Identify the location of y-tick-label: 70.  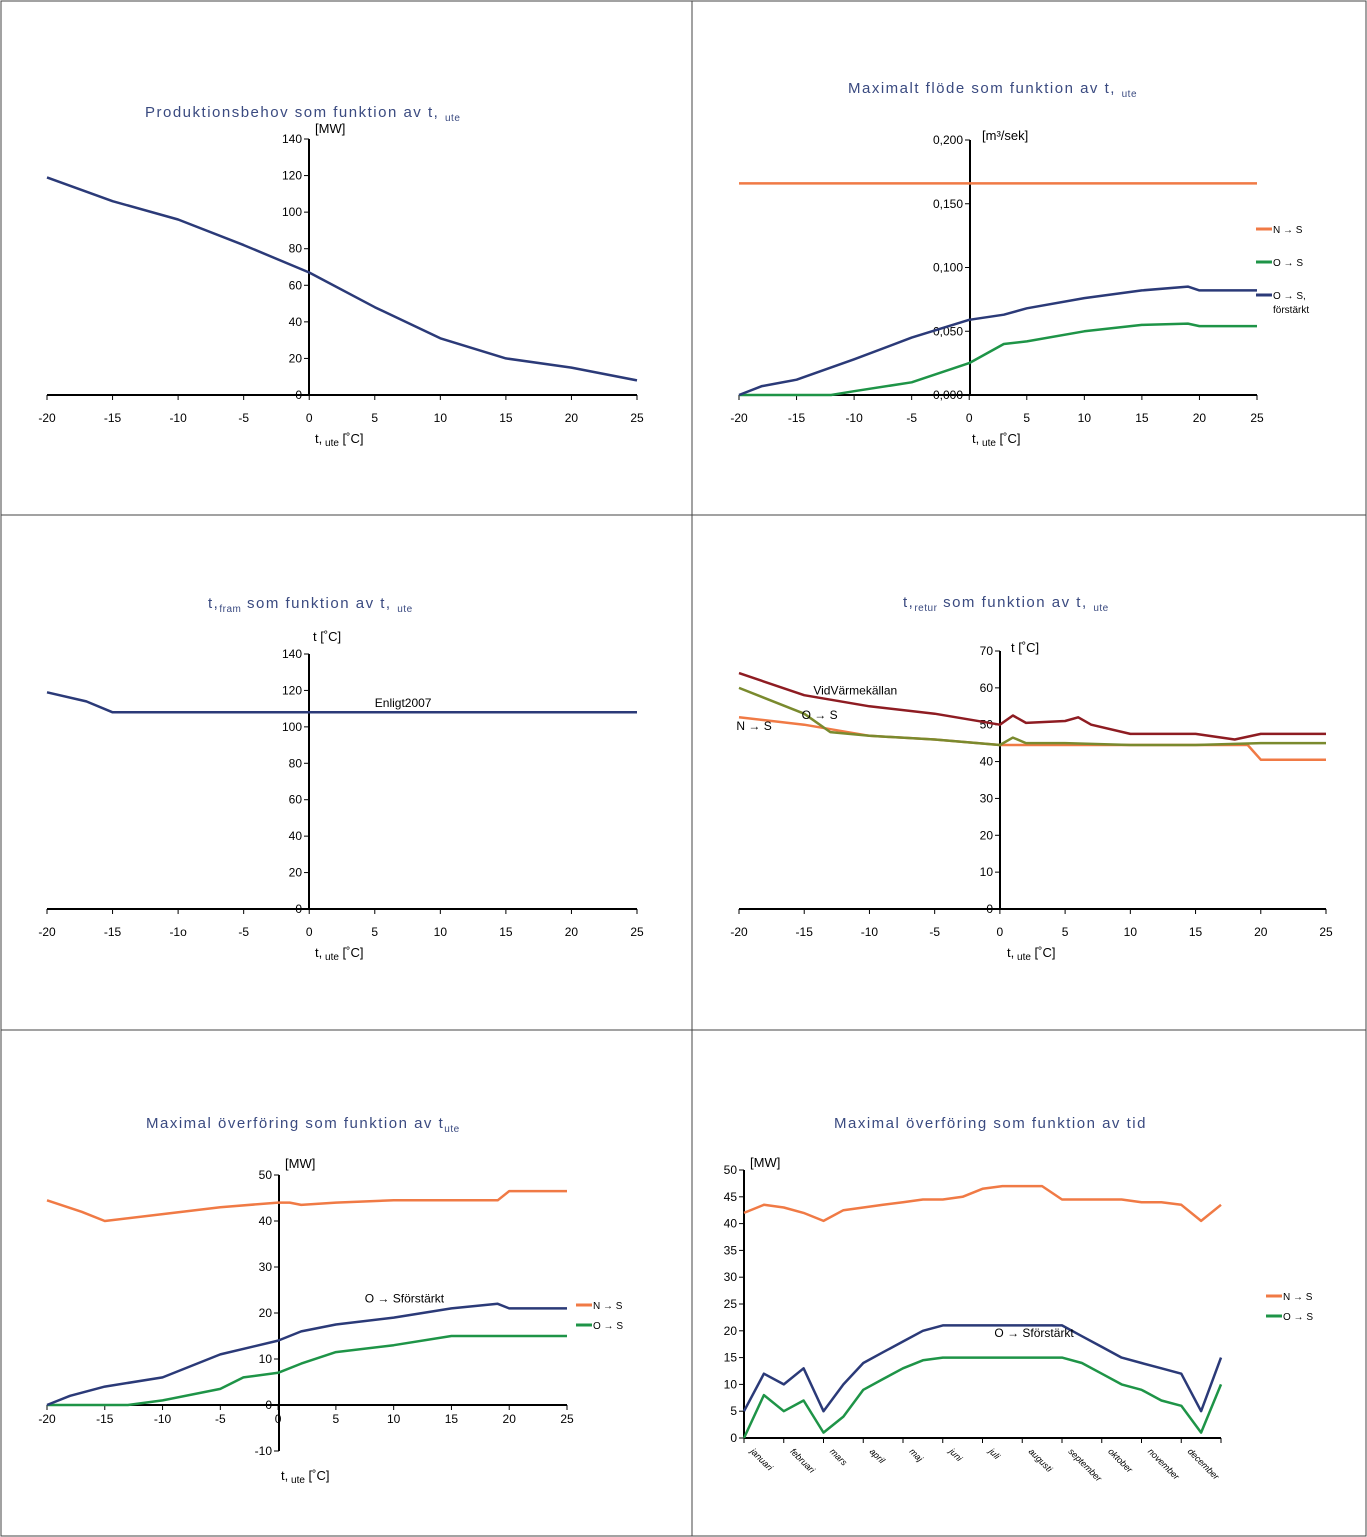
(987, 651).